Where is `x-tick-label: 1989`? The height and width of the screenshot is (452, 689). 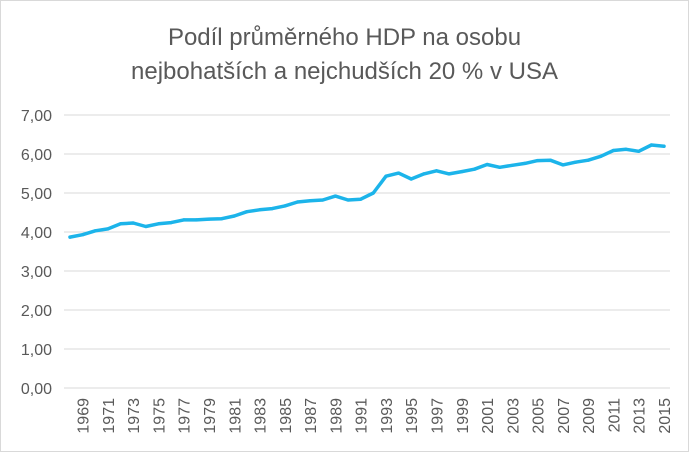 x-tick-label: 1989 is located at coordinates (336, 416).